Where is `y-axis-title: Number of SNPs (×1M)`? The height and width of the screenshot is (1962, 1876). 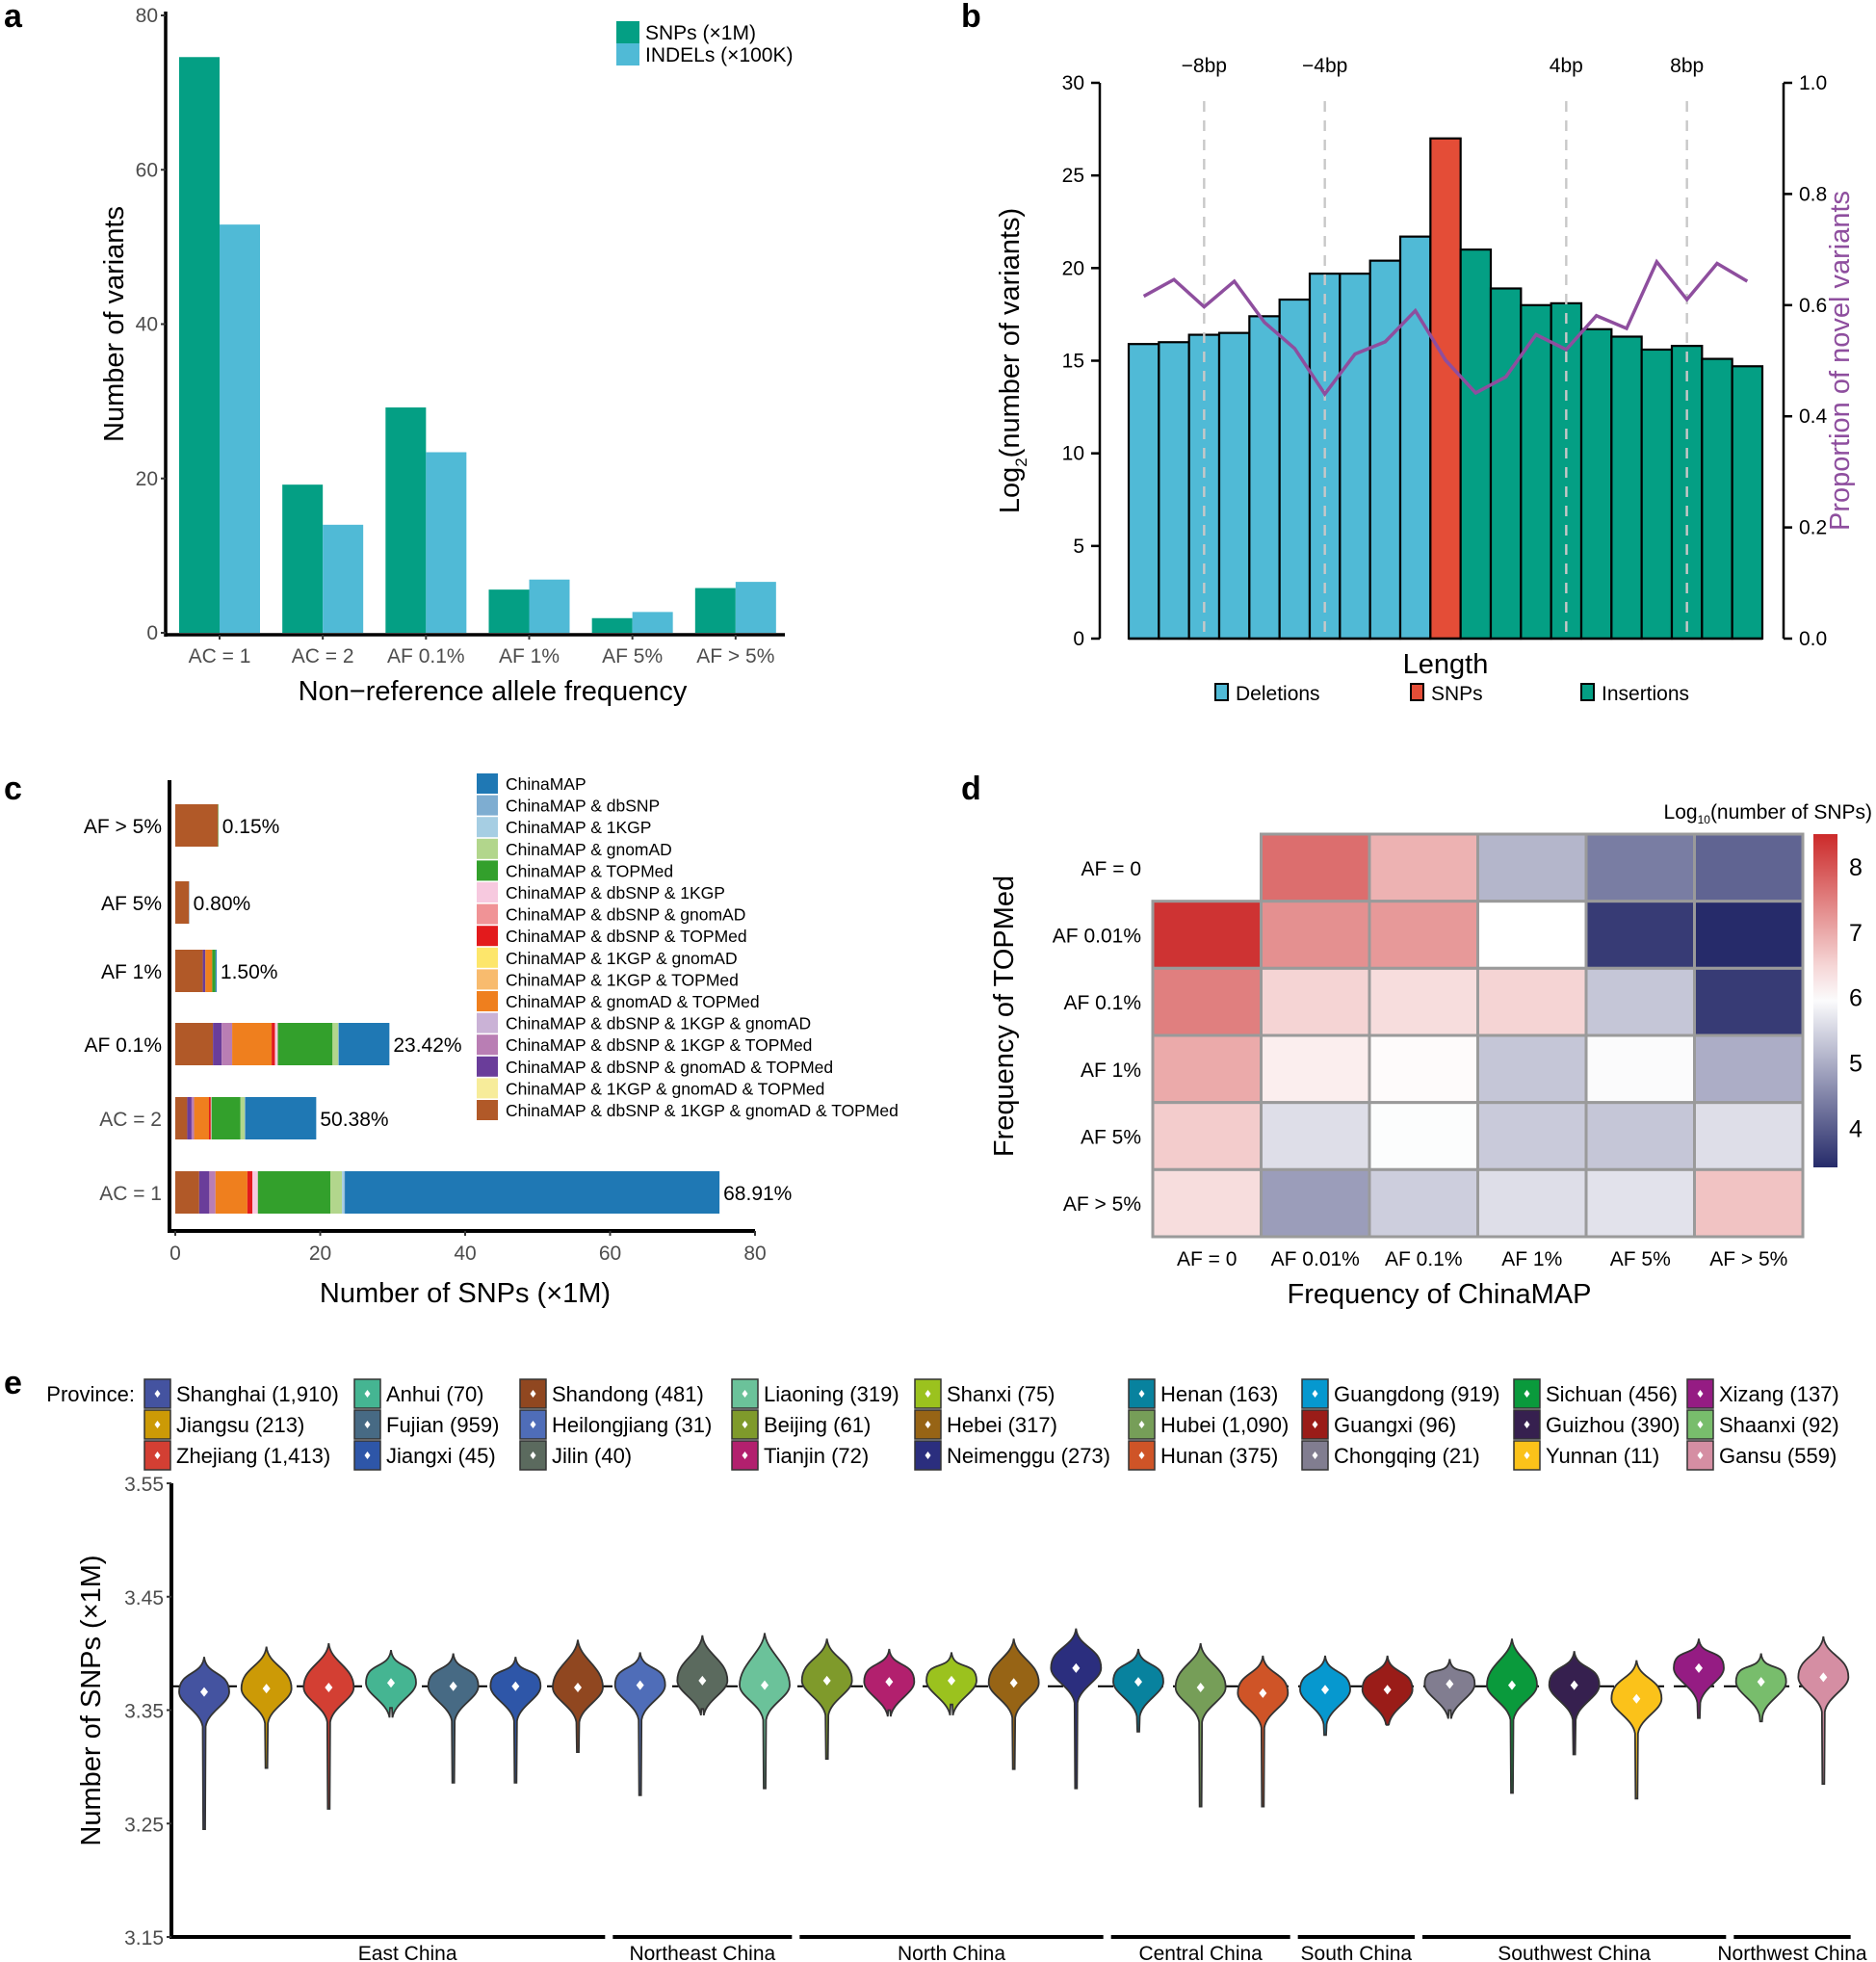 y-axis-title: Number of SNPs (×1M) is located at coordinates (92, 1700).